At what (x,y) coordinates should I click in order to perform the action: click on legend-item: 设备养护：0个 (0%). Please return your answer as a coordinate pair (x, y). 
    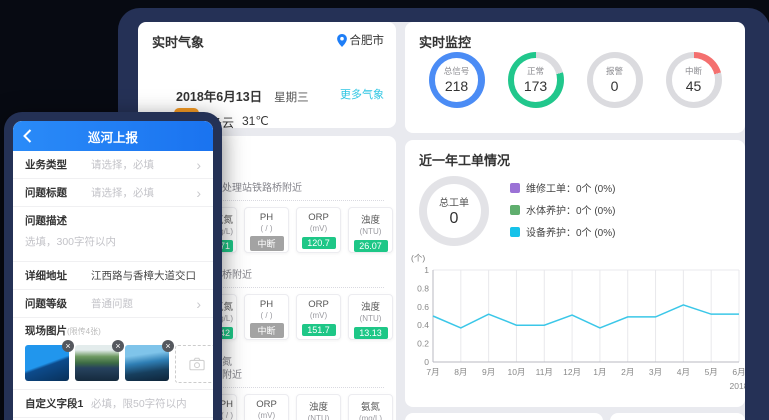
    Looking at the image, I should click on (562, 231).